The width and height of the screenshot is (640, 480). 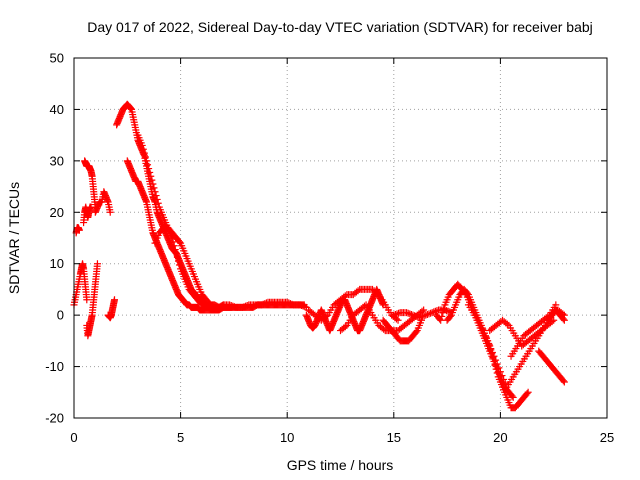 I want to click on x-tick-label: 10, so click(x=287, y=437).